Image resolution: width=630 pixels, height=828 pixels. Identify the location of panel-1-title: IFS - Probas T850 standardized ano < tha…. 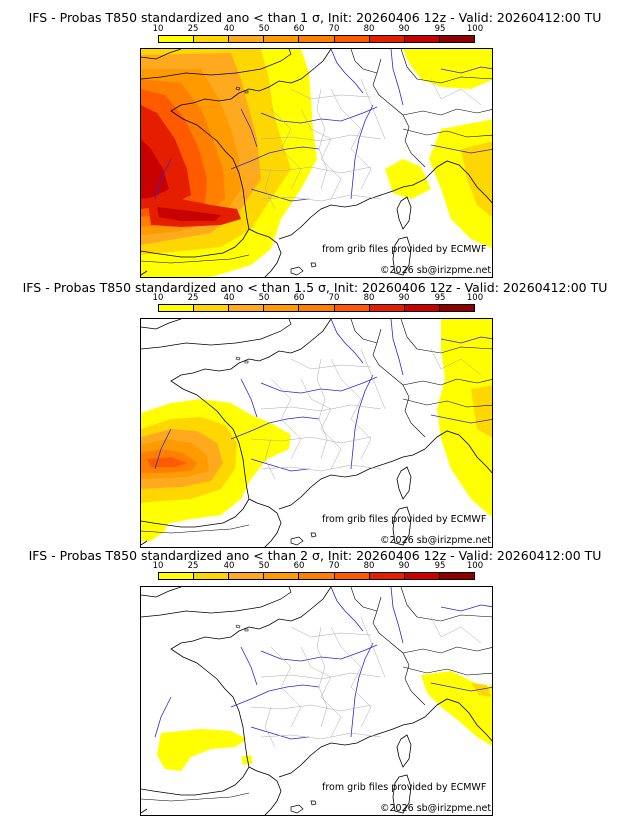
(315, 17).